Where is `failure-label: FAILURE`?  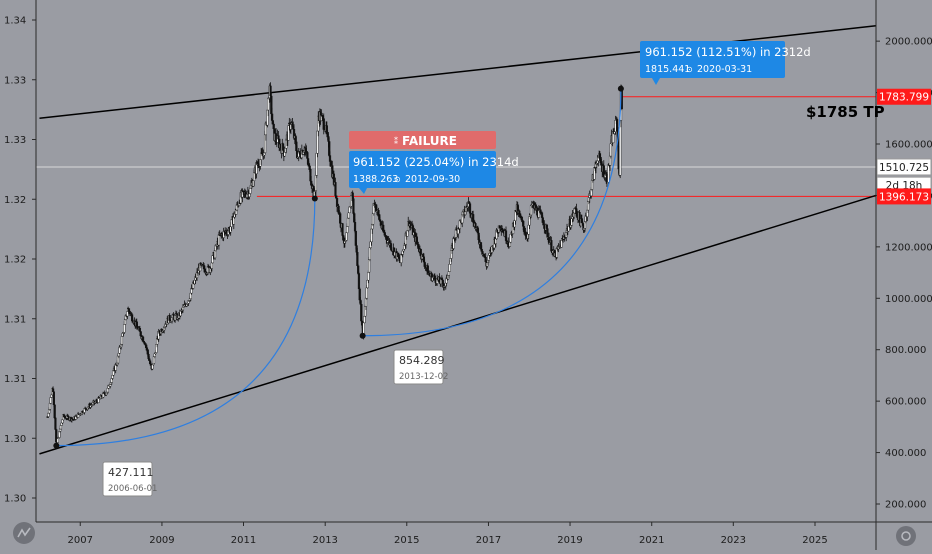 failure-label: FAILURE is located at coordinates (429, 141).